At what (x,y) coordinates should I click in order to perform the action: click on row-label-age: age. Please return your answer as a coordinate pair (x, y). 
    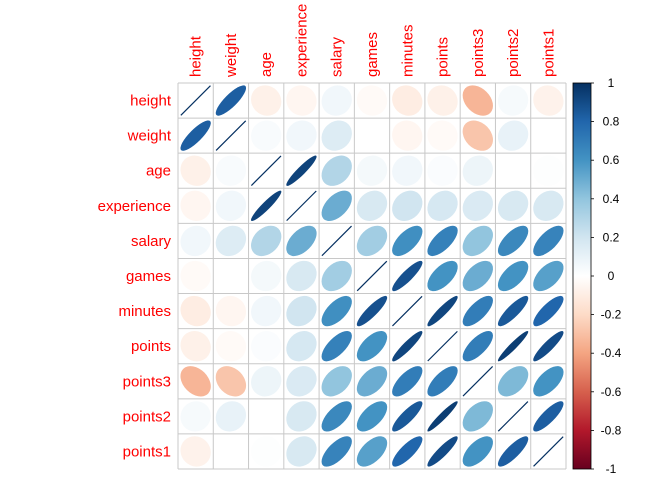
    Looking at the image, I should click on (158, 171).